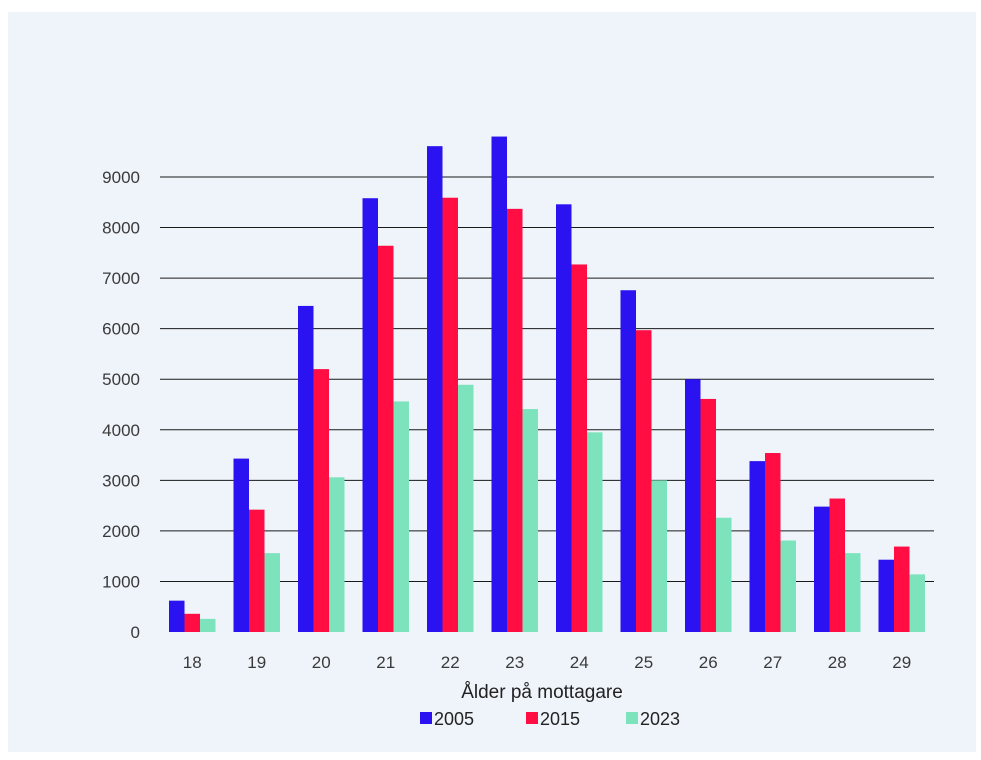 This screenshot has width=981, height=760. I want to click on x-tick-label: 18, so click(192, 662).